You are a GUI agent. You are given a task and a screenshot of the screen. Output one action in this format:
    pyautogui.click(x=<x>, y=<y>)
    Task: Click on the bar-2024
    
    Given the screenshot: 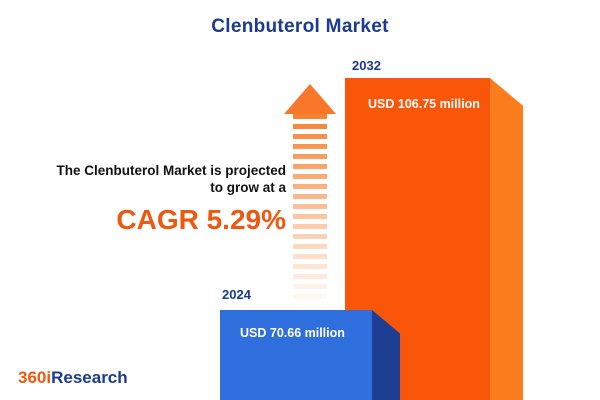 What is the action you would take?
    pyautogui.click(x=296, y=355)
    